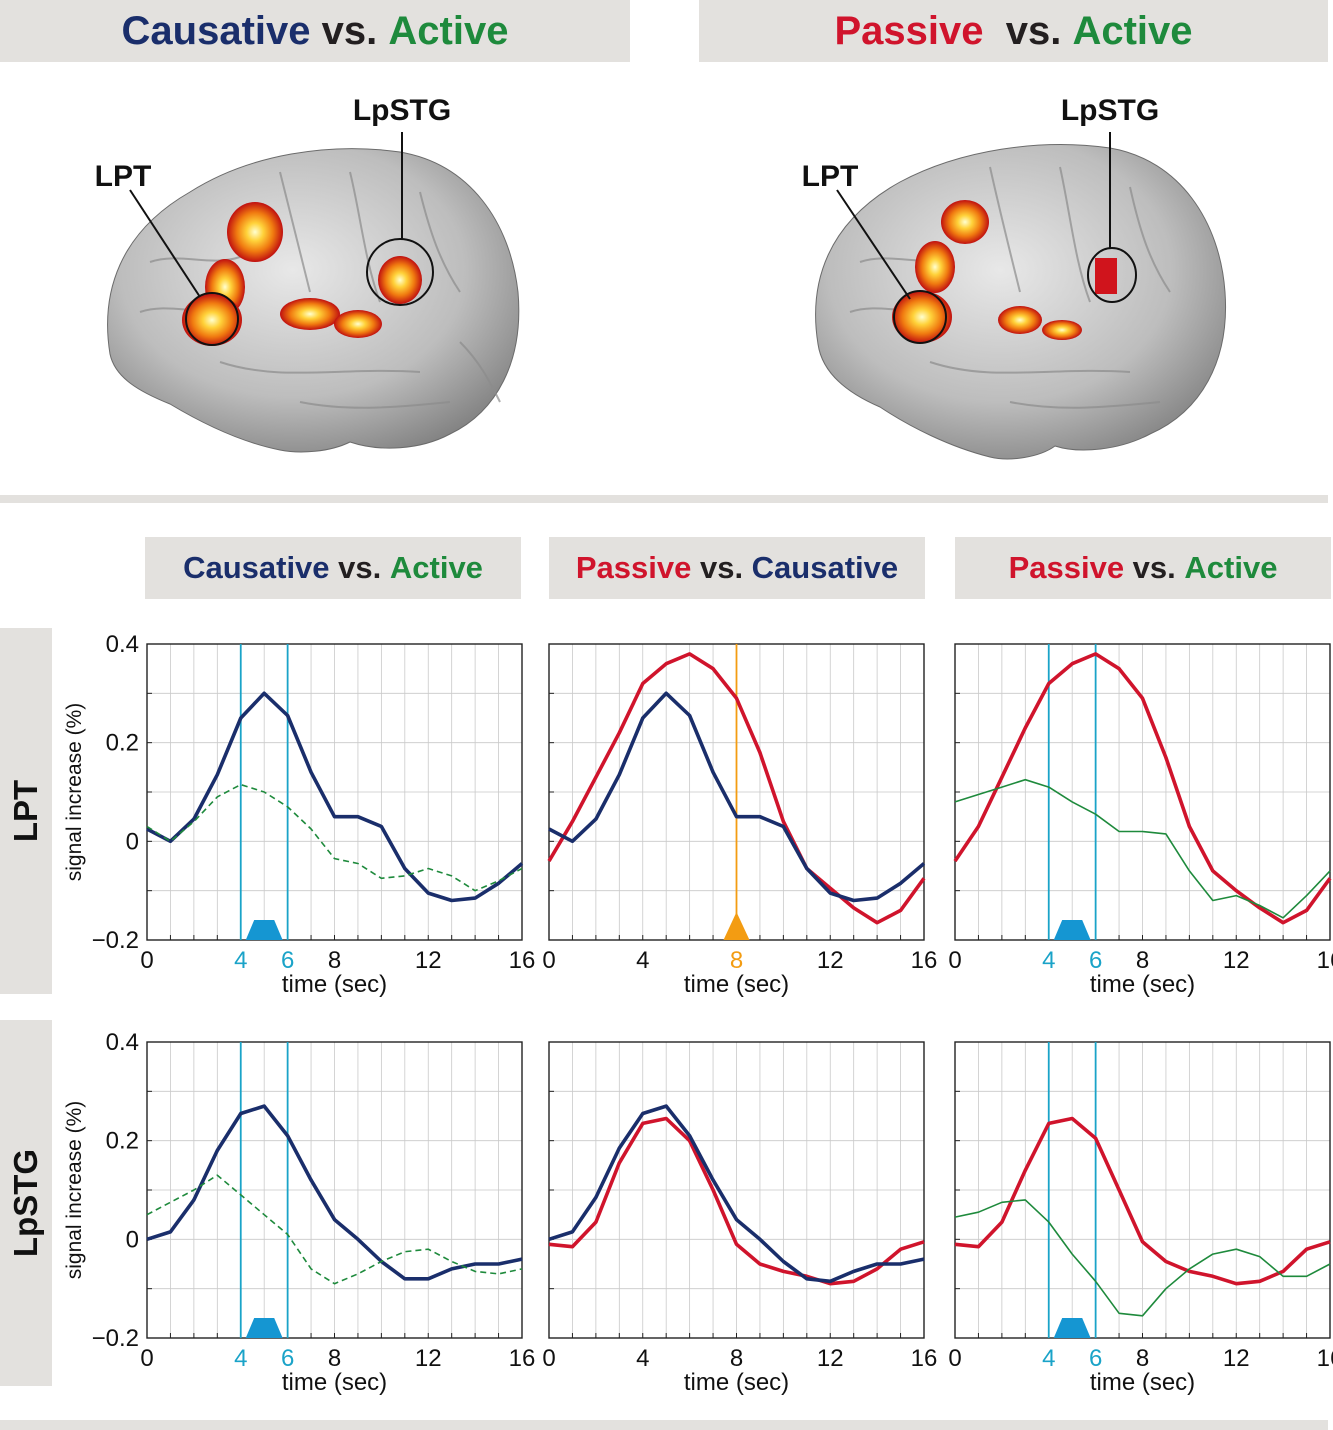 Image resolution: width=1333 pixels, height=1430 pixels. I want to click on title-vs: vs., so click(1028, 30).